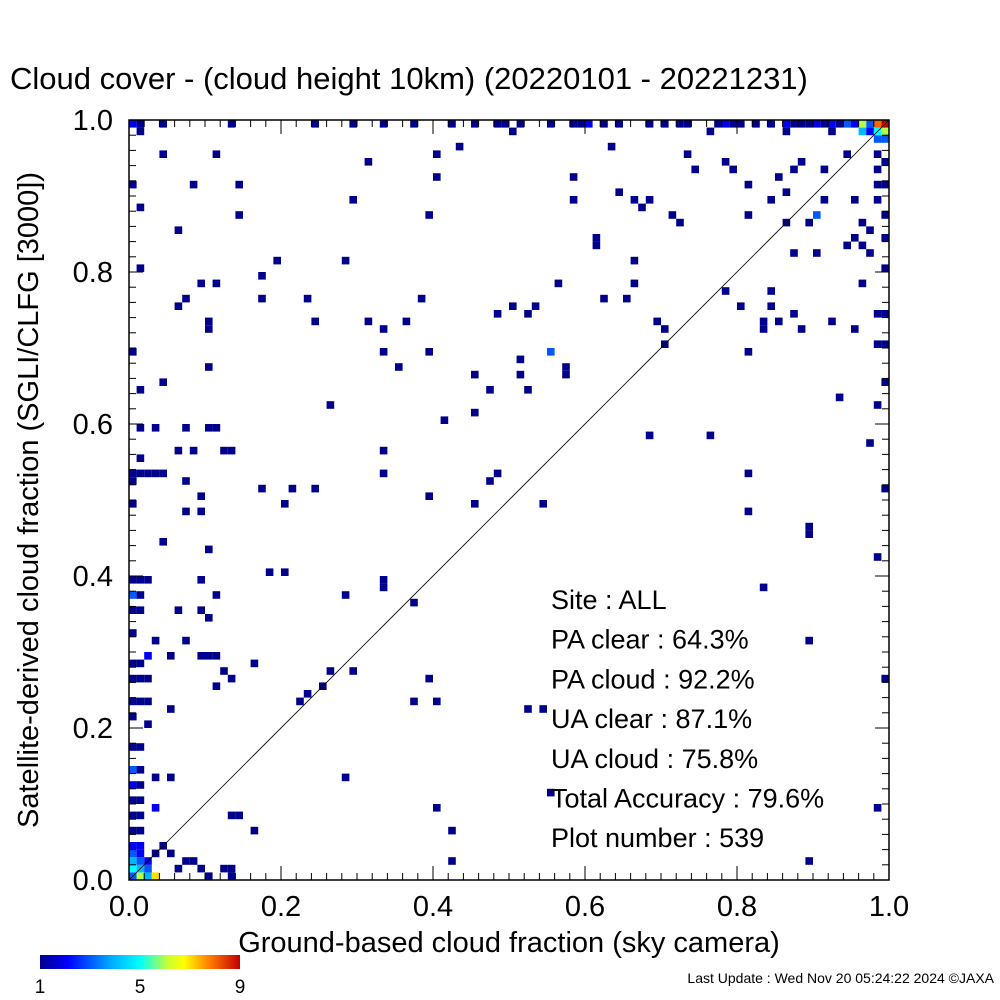 This screenshot has height=1000, width=1000. What do you see at coordinates (140, 962) in the screenshot?
I see `colorbar` at bounding box center [140, 962].